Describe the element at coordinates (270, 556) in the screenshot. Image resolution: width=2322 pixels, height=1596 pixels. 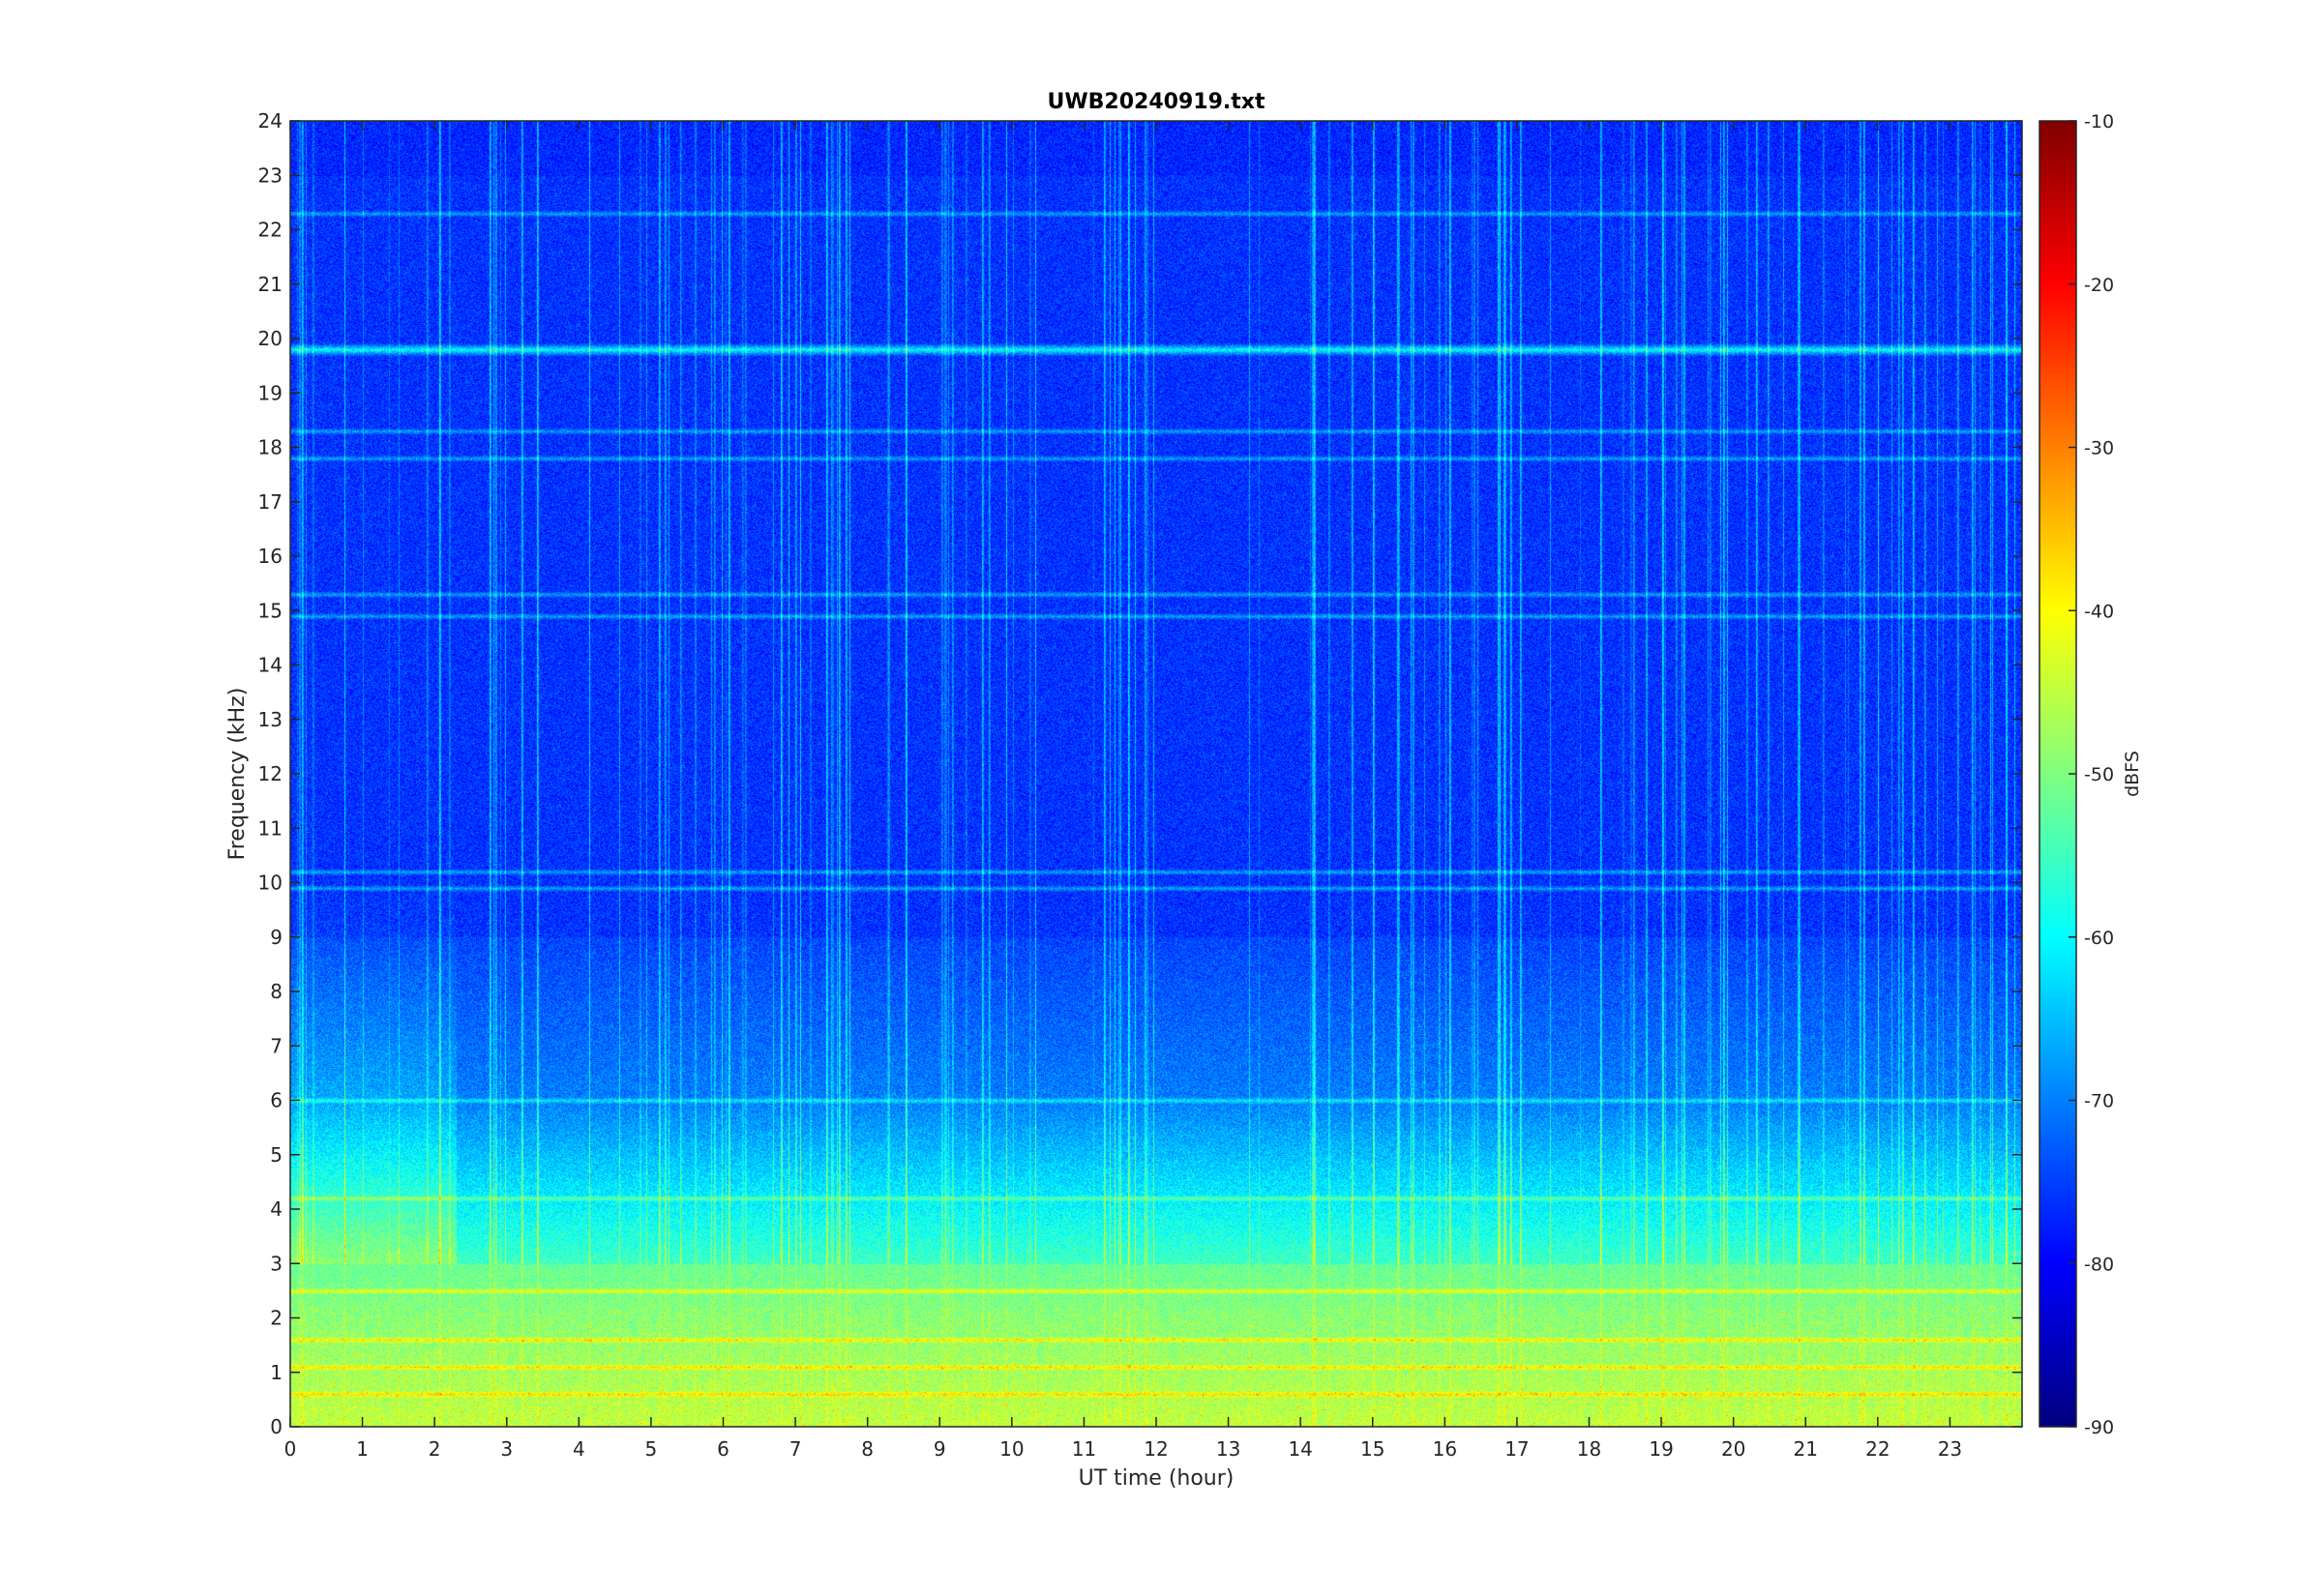
I see `y-tick-label: 16` at that location.